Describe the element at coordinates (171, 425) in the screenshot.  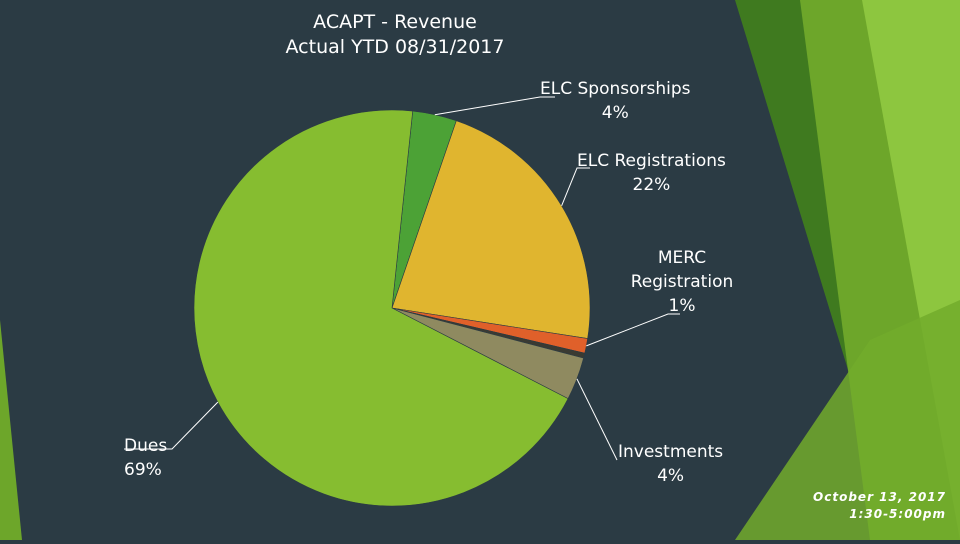
I see `leader-line-dues` at that location.